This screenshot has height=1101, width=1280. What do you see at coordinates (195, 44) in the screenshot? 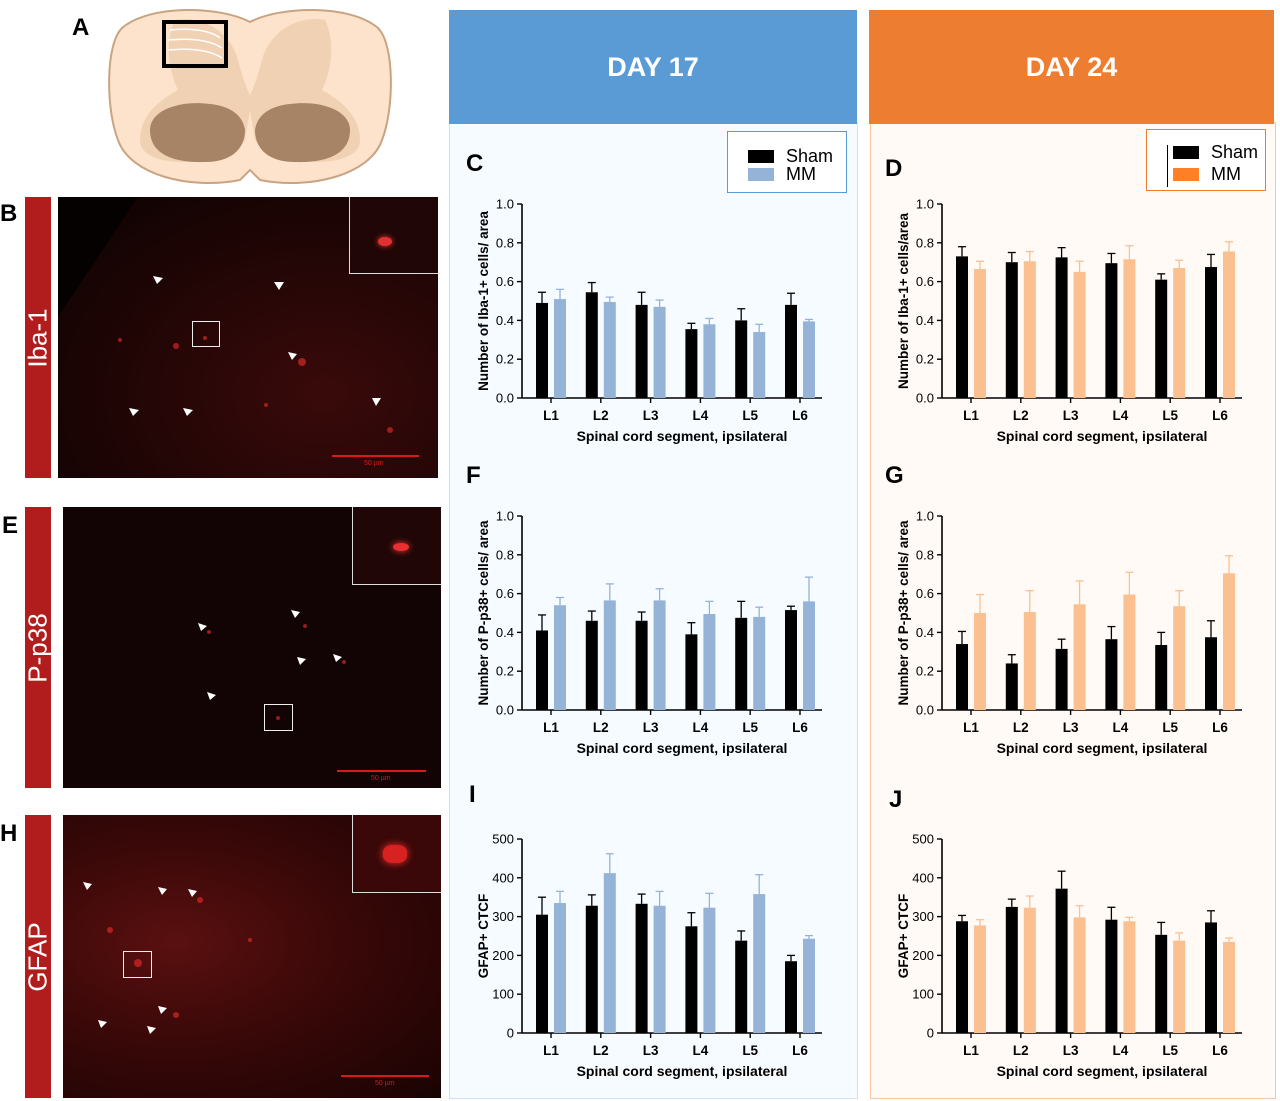
I see `dorsal-horn-box` at bounding box center [195, 44].